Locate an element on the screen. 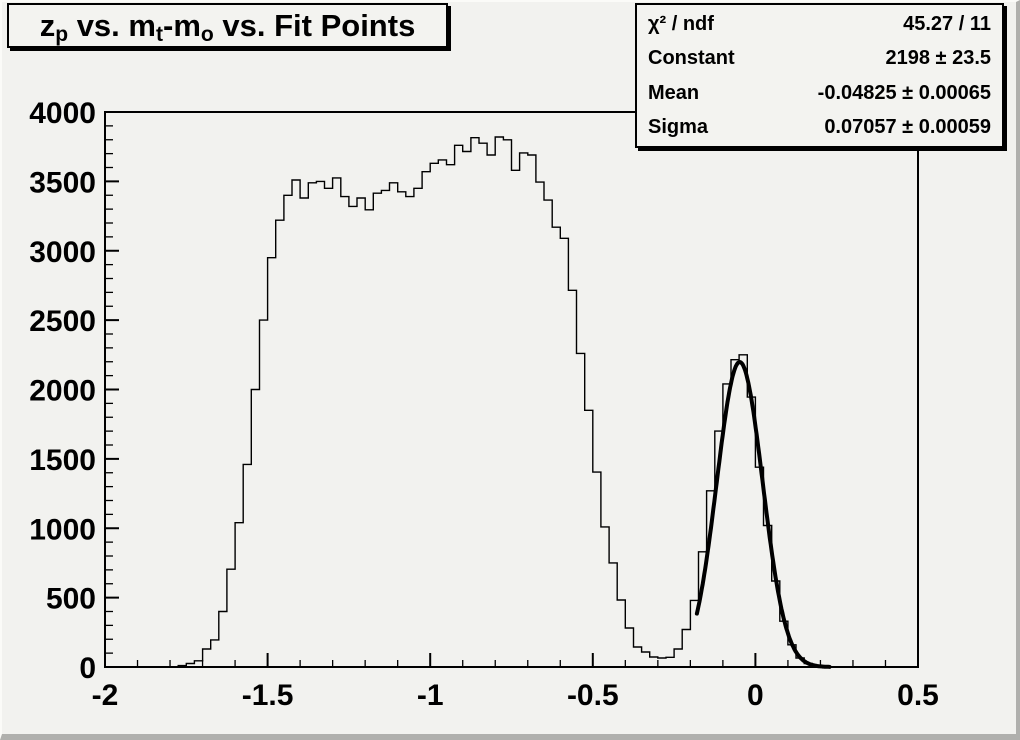 The height and width of the screenshot is (740, 1020). y-axis-tick-label: 500 is located at coordinates (71, 599).